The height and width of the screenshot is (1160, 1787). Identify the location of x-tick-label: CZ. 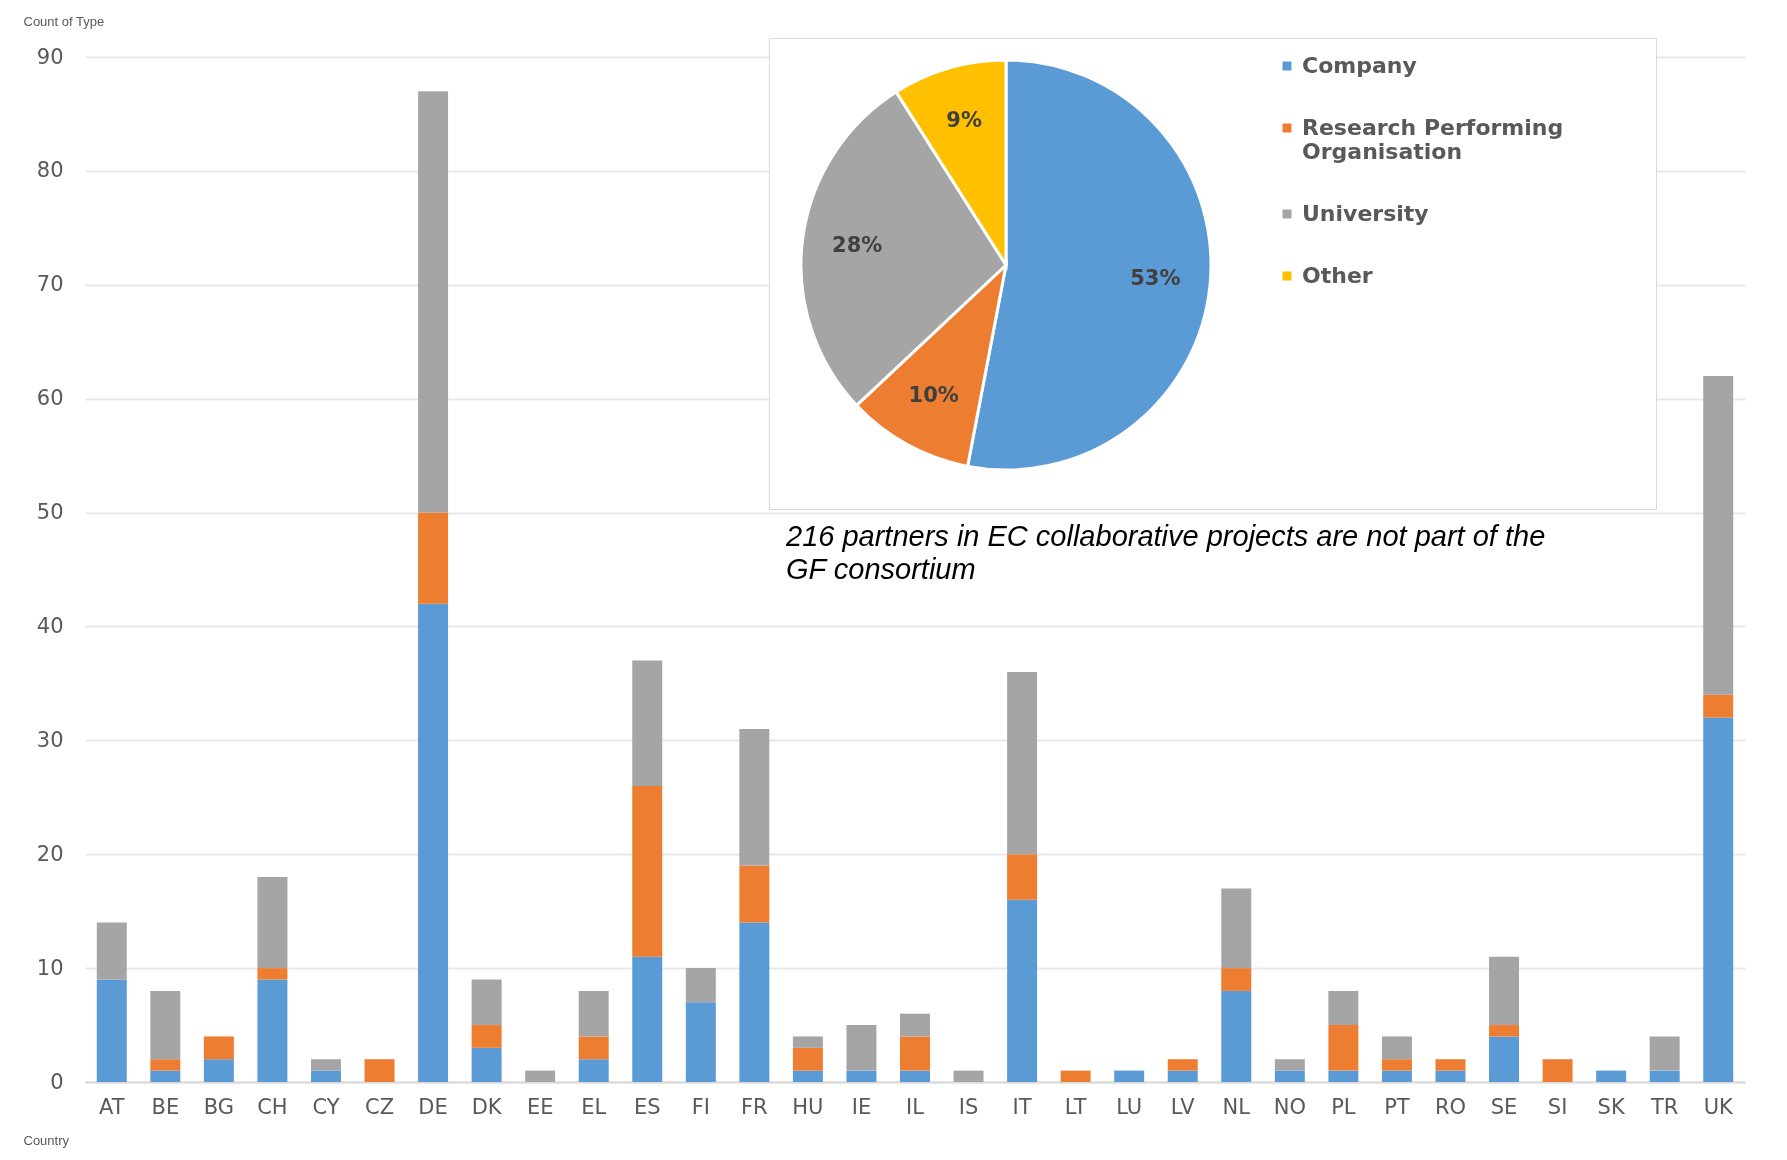
(379, 1106).